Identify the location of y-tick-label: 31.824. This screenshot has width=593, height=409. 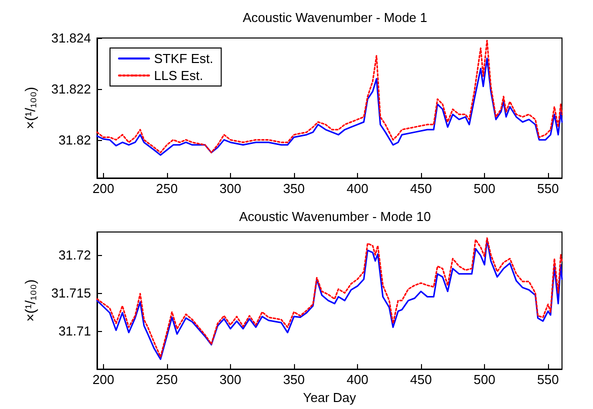
(71, 38).